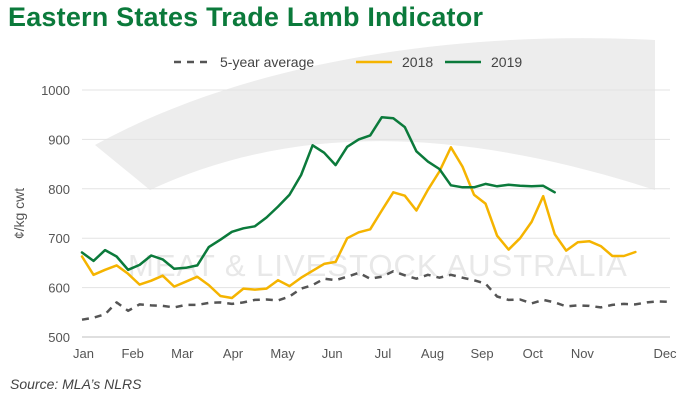 The height and width of the screenshot is (403, 700). Describe the element at coordinates (583, 353) in the screenshot. I see `x-tick-label: Nov` at that location.